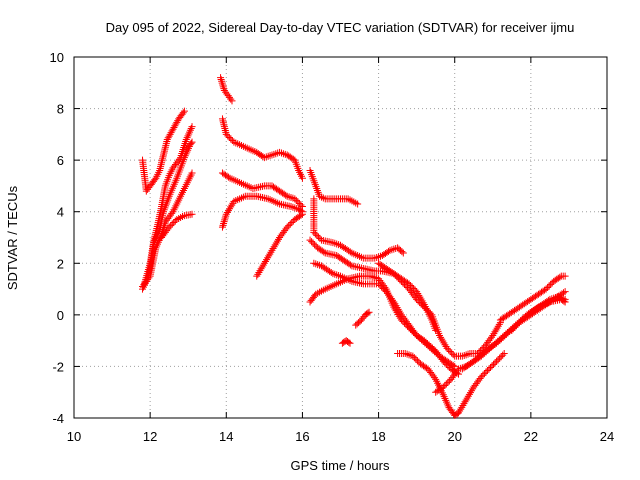 Image resolution: width=640 pixels, height=480 pixels. I want to click on x-tick-label: 16, so click(302, 436).